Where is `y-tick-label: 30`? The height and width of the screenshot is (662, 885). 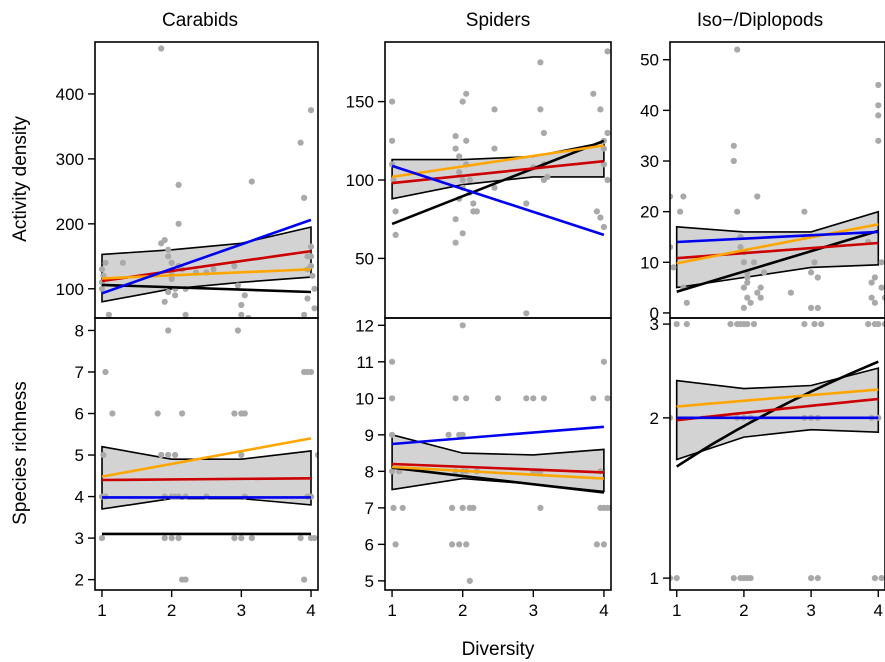 y-tick-label: 30 is located at coordinates (649, 161).